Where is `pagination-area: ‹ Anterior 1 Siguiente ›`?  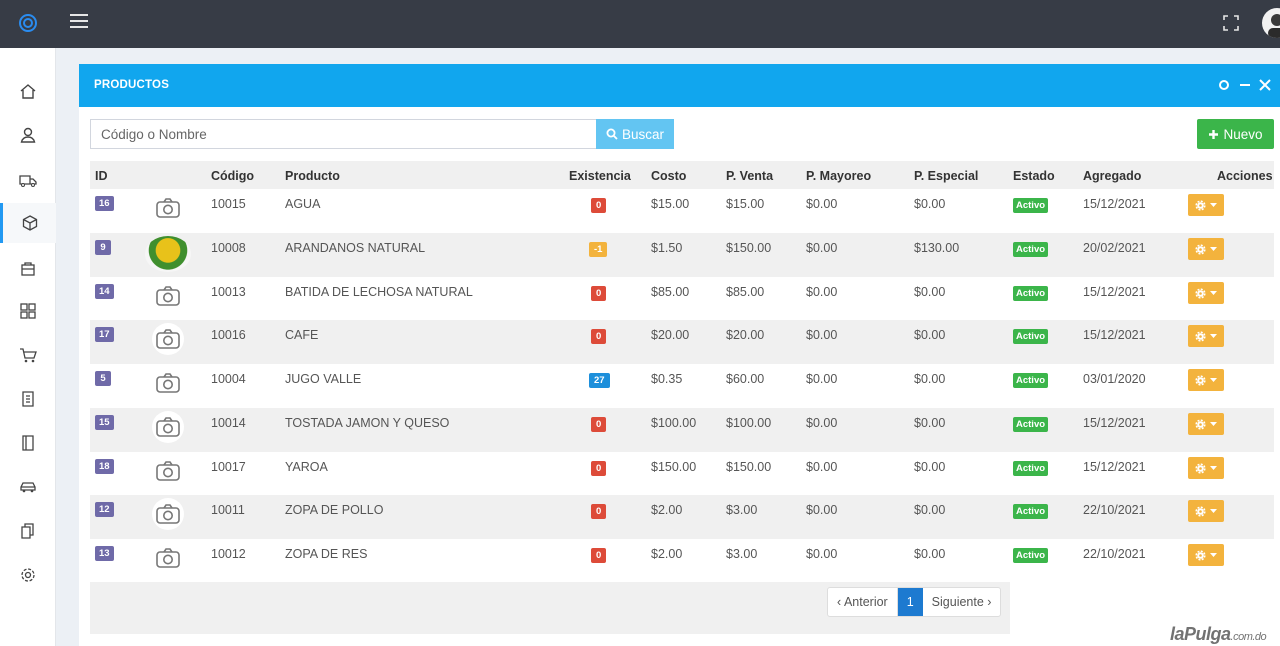
pagination-area: ‹ Anterior 1 Siguiente › is located at coordinates (550, 608).